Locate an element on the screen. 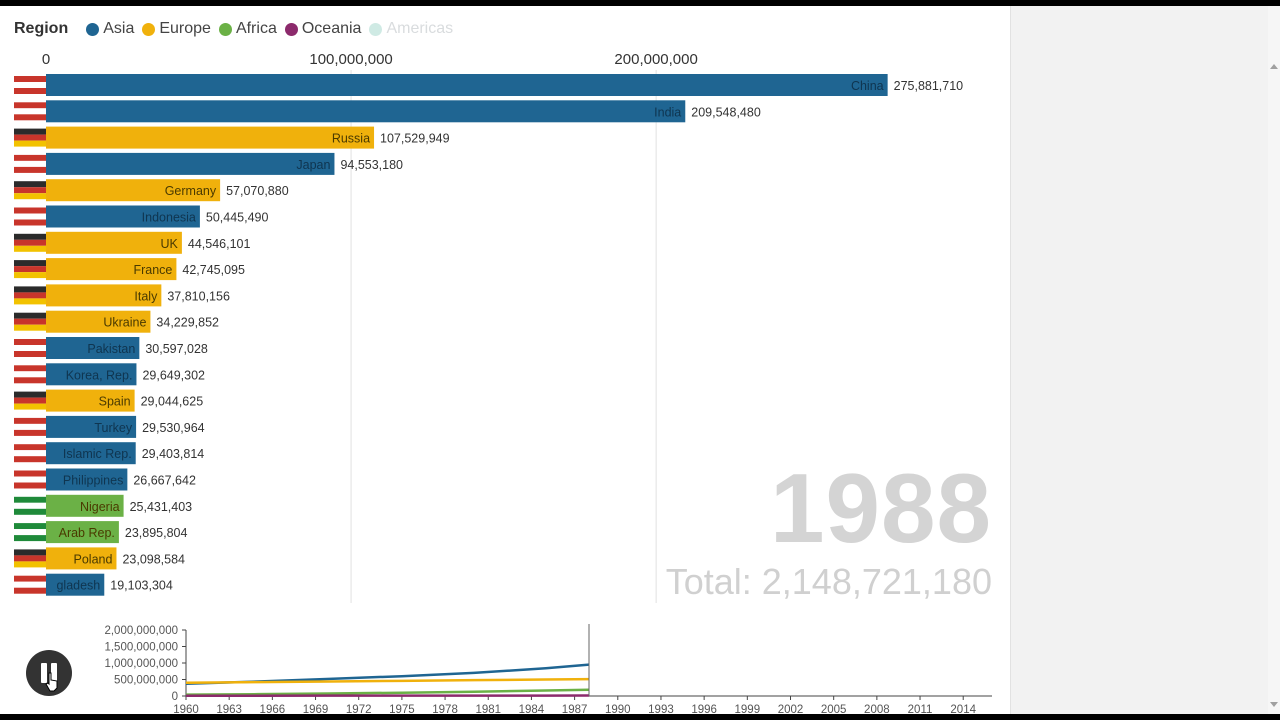 The height and width of the screenshot is (720, 1280). bar-row: Korea, Rep. 29,649,302 is located at coordinates (109, 374).